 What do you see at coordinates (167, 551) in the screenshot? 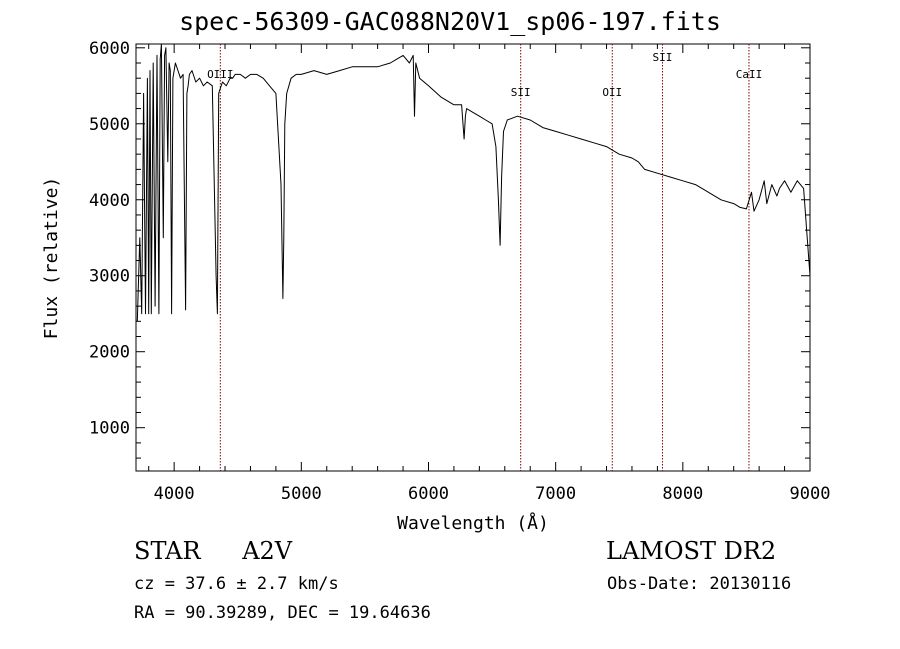
I see `object-class: STAR` at bounding box center [167, 551].